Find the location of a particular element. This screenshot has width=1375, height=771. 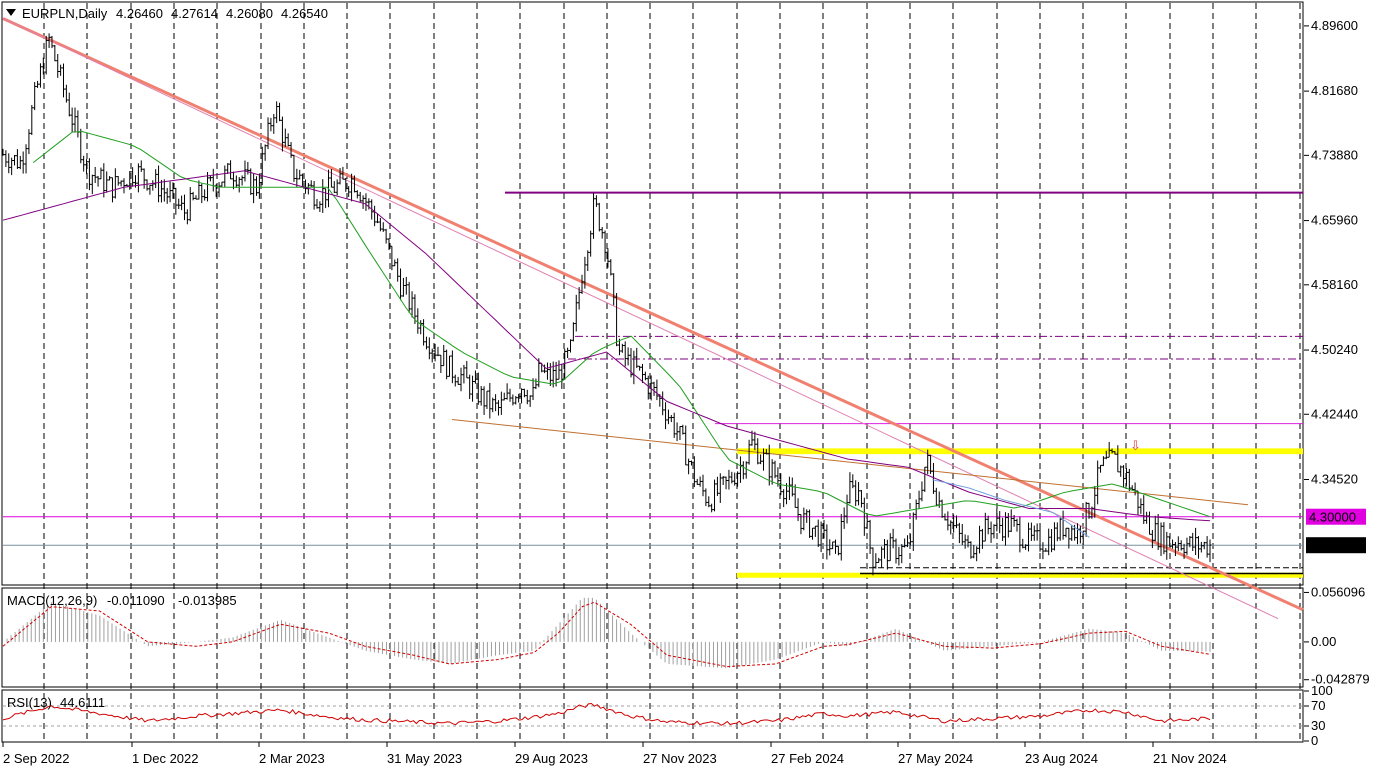

time-tick-label: 23 Aug 2024 is located at coordinates (1061, 758).